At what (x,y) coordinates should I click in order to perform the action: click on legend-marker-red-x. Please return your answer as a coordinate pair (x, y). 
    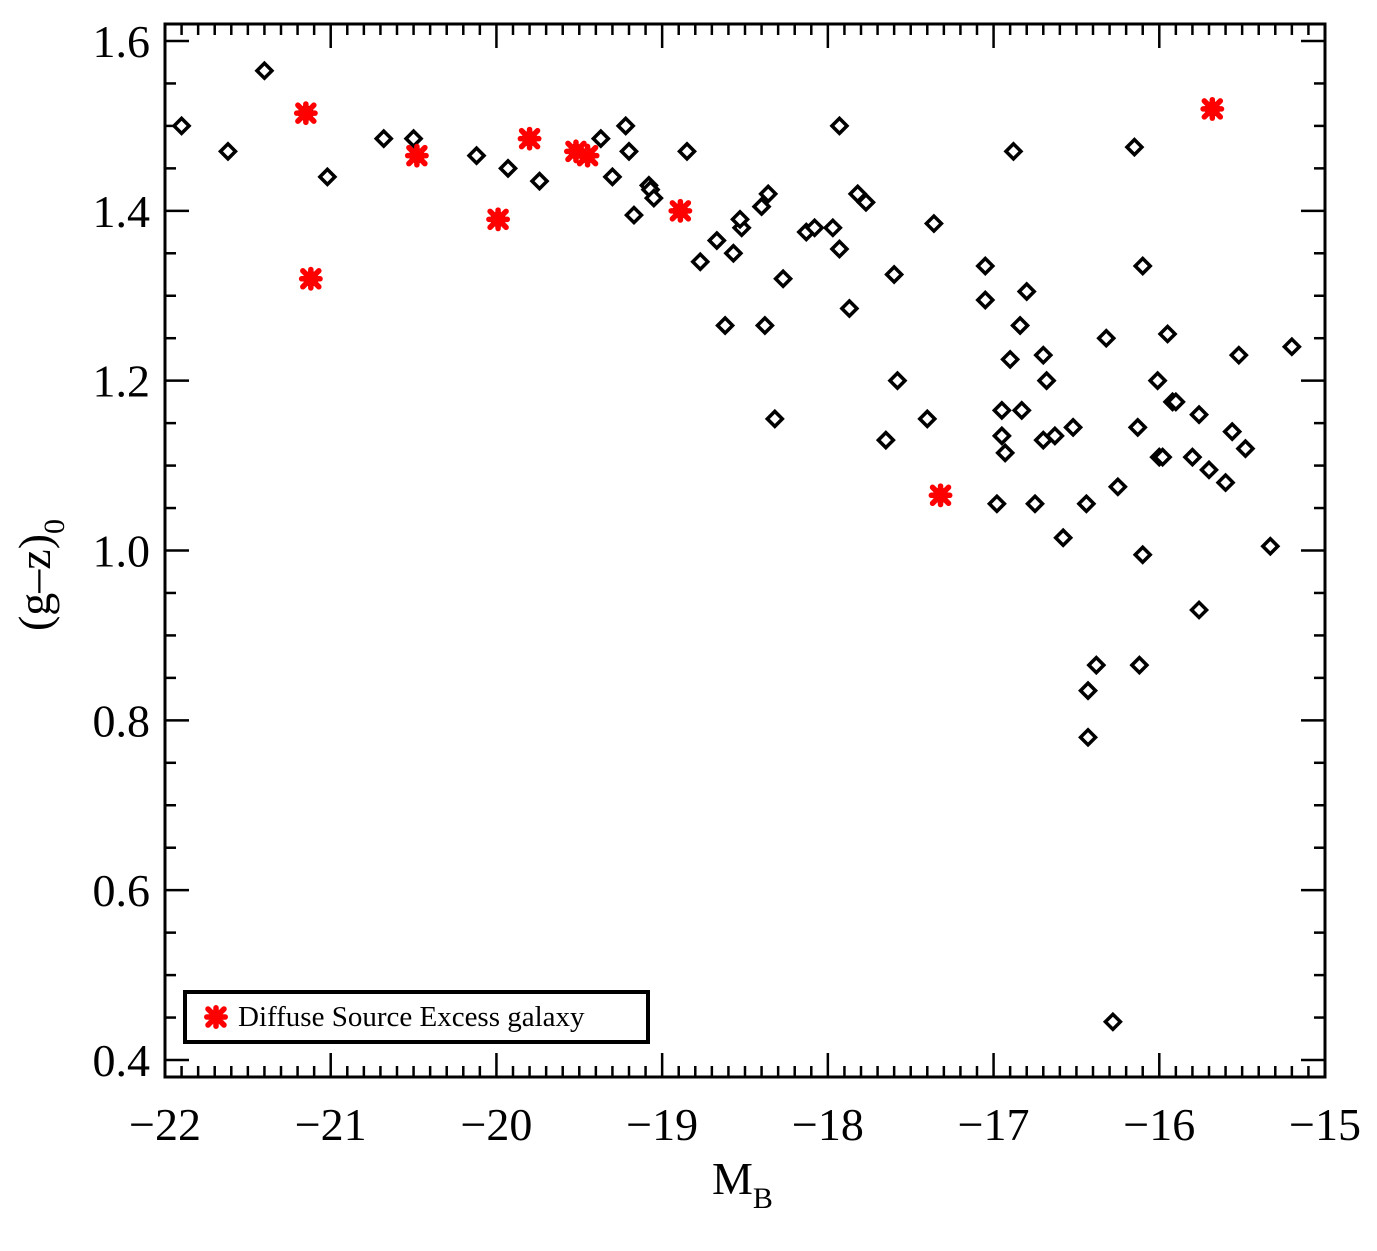
    Looking at the image, I should click on (216, 1017).